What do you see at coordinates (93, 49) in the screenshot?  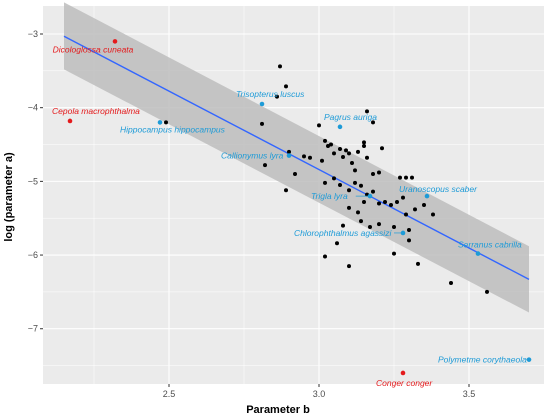 I see `annotation-label: Dicologlossa cuneata` at bounding box center [93, 49].